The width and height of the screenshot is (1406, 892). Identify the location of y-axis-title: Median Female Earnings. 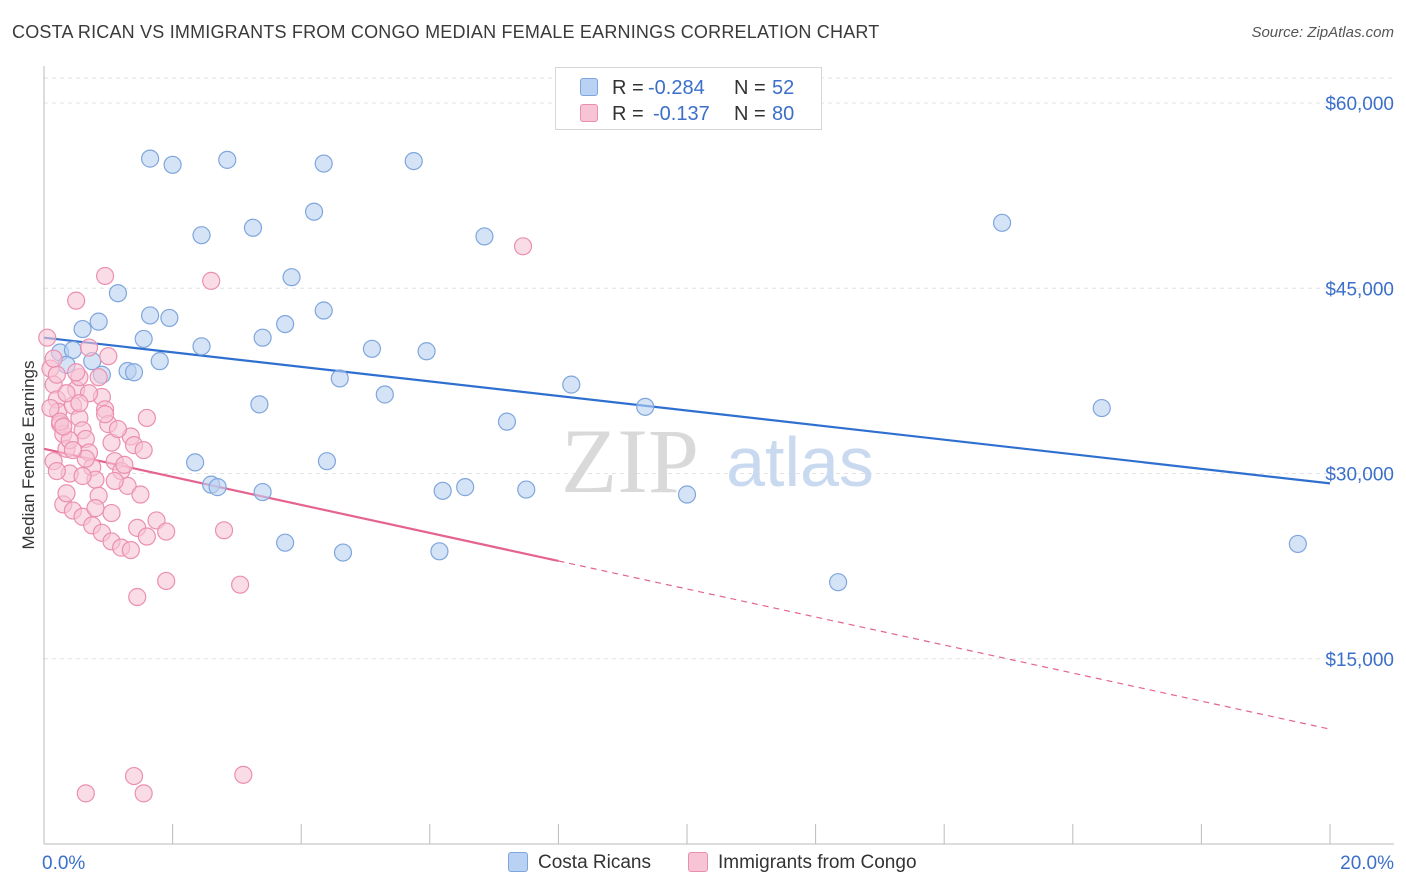
(28, 455).